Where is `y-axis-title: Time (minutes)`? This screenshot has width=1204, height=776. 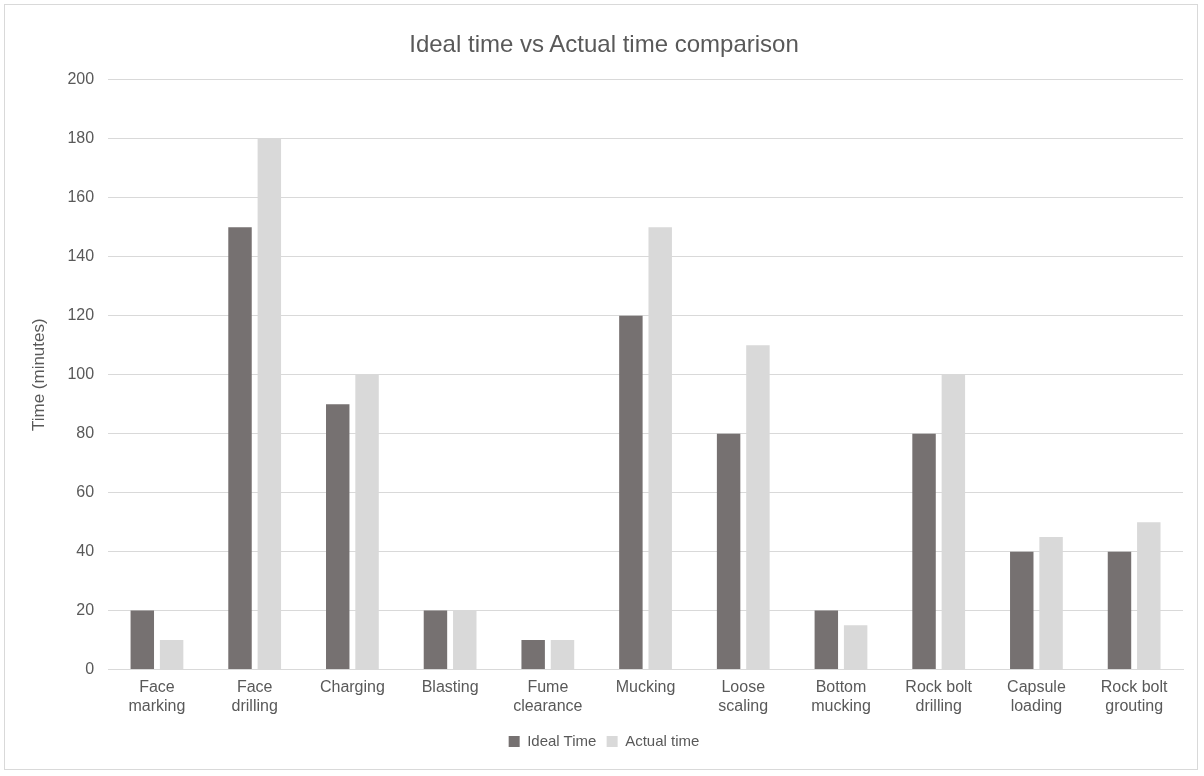
y-axis-title: Time (minutes) is located at coordinates (38, 375).